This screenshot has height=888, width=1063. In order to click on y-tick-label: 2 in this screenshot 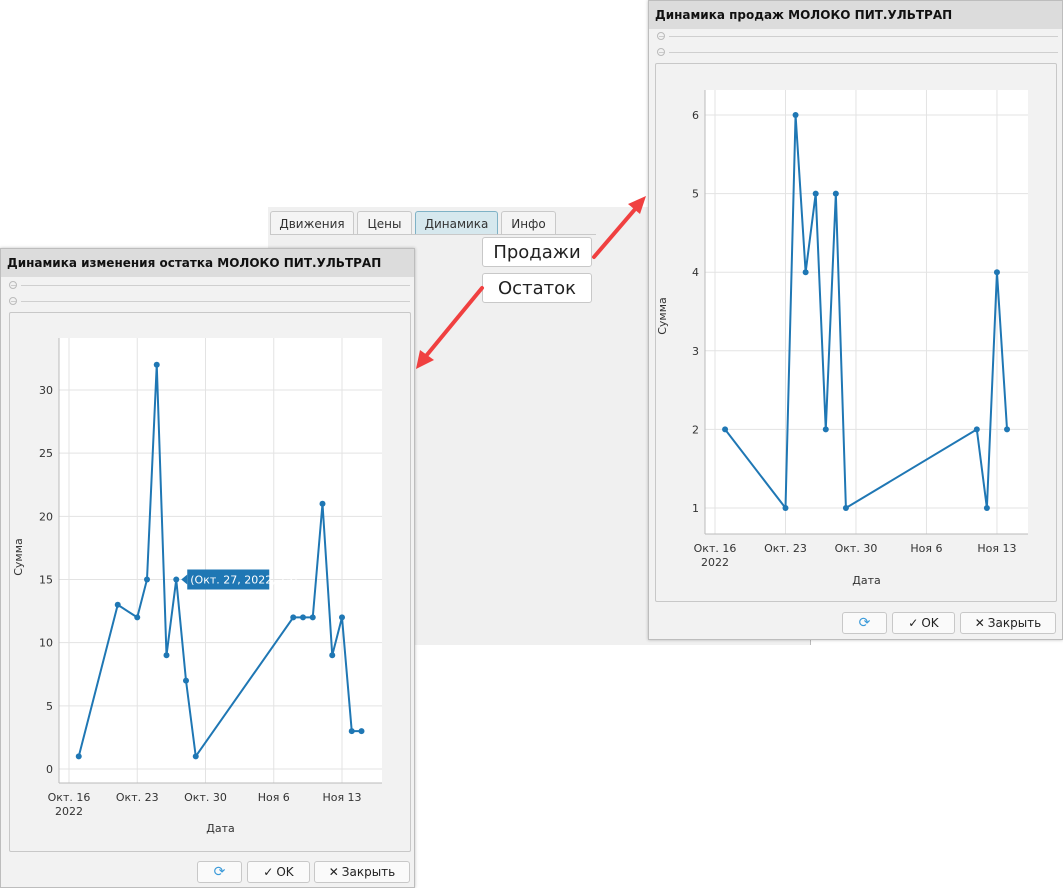, I will do `click(695, 429)`.